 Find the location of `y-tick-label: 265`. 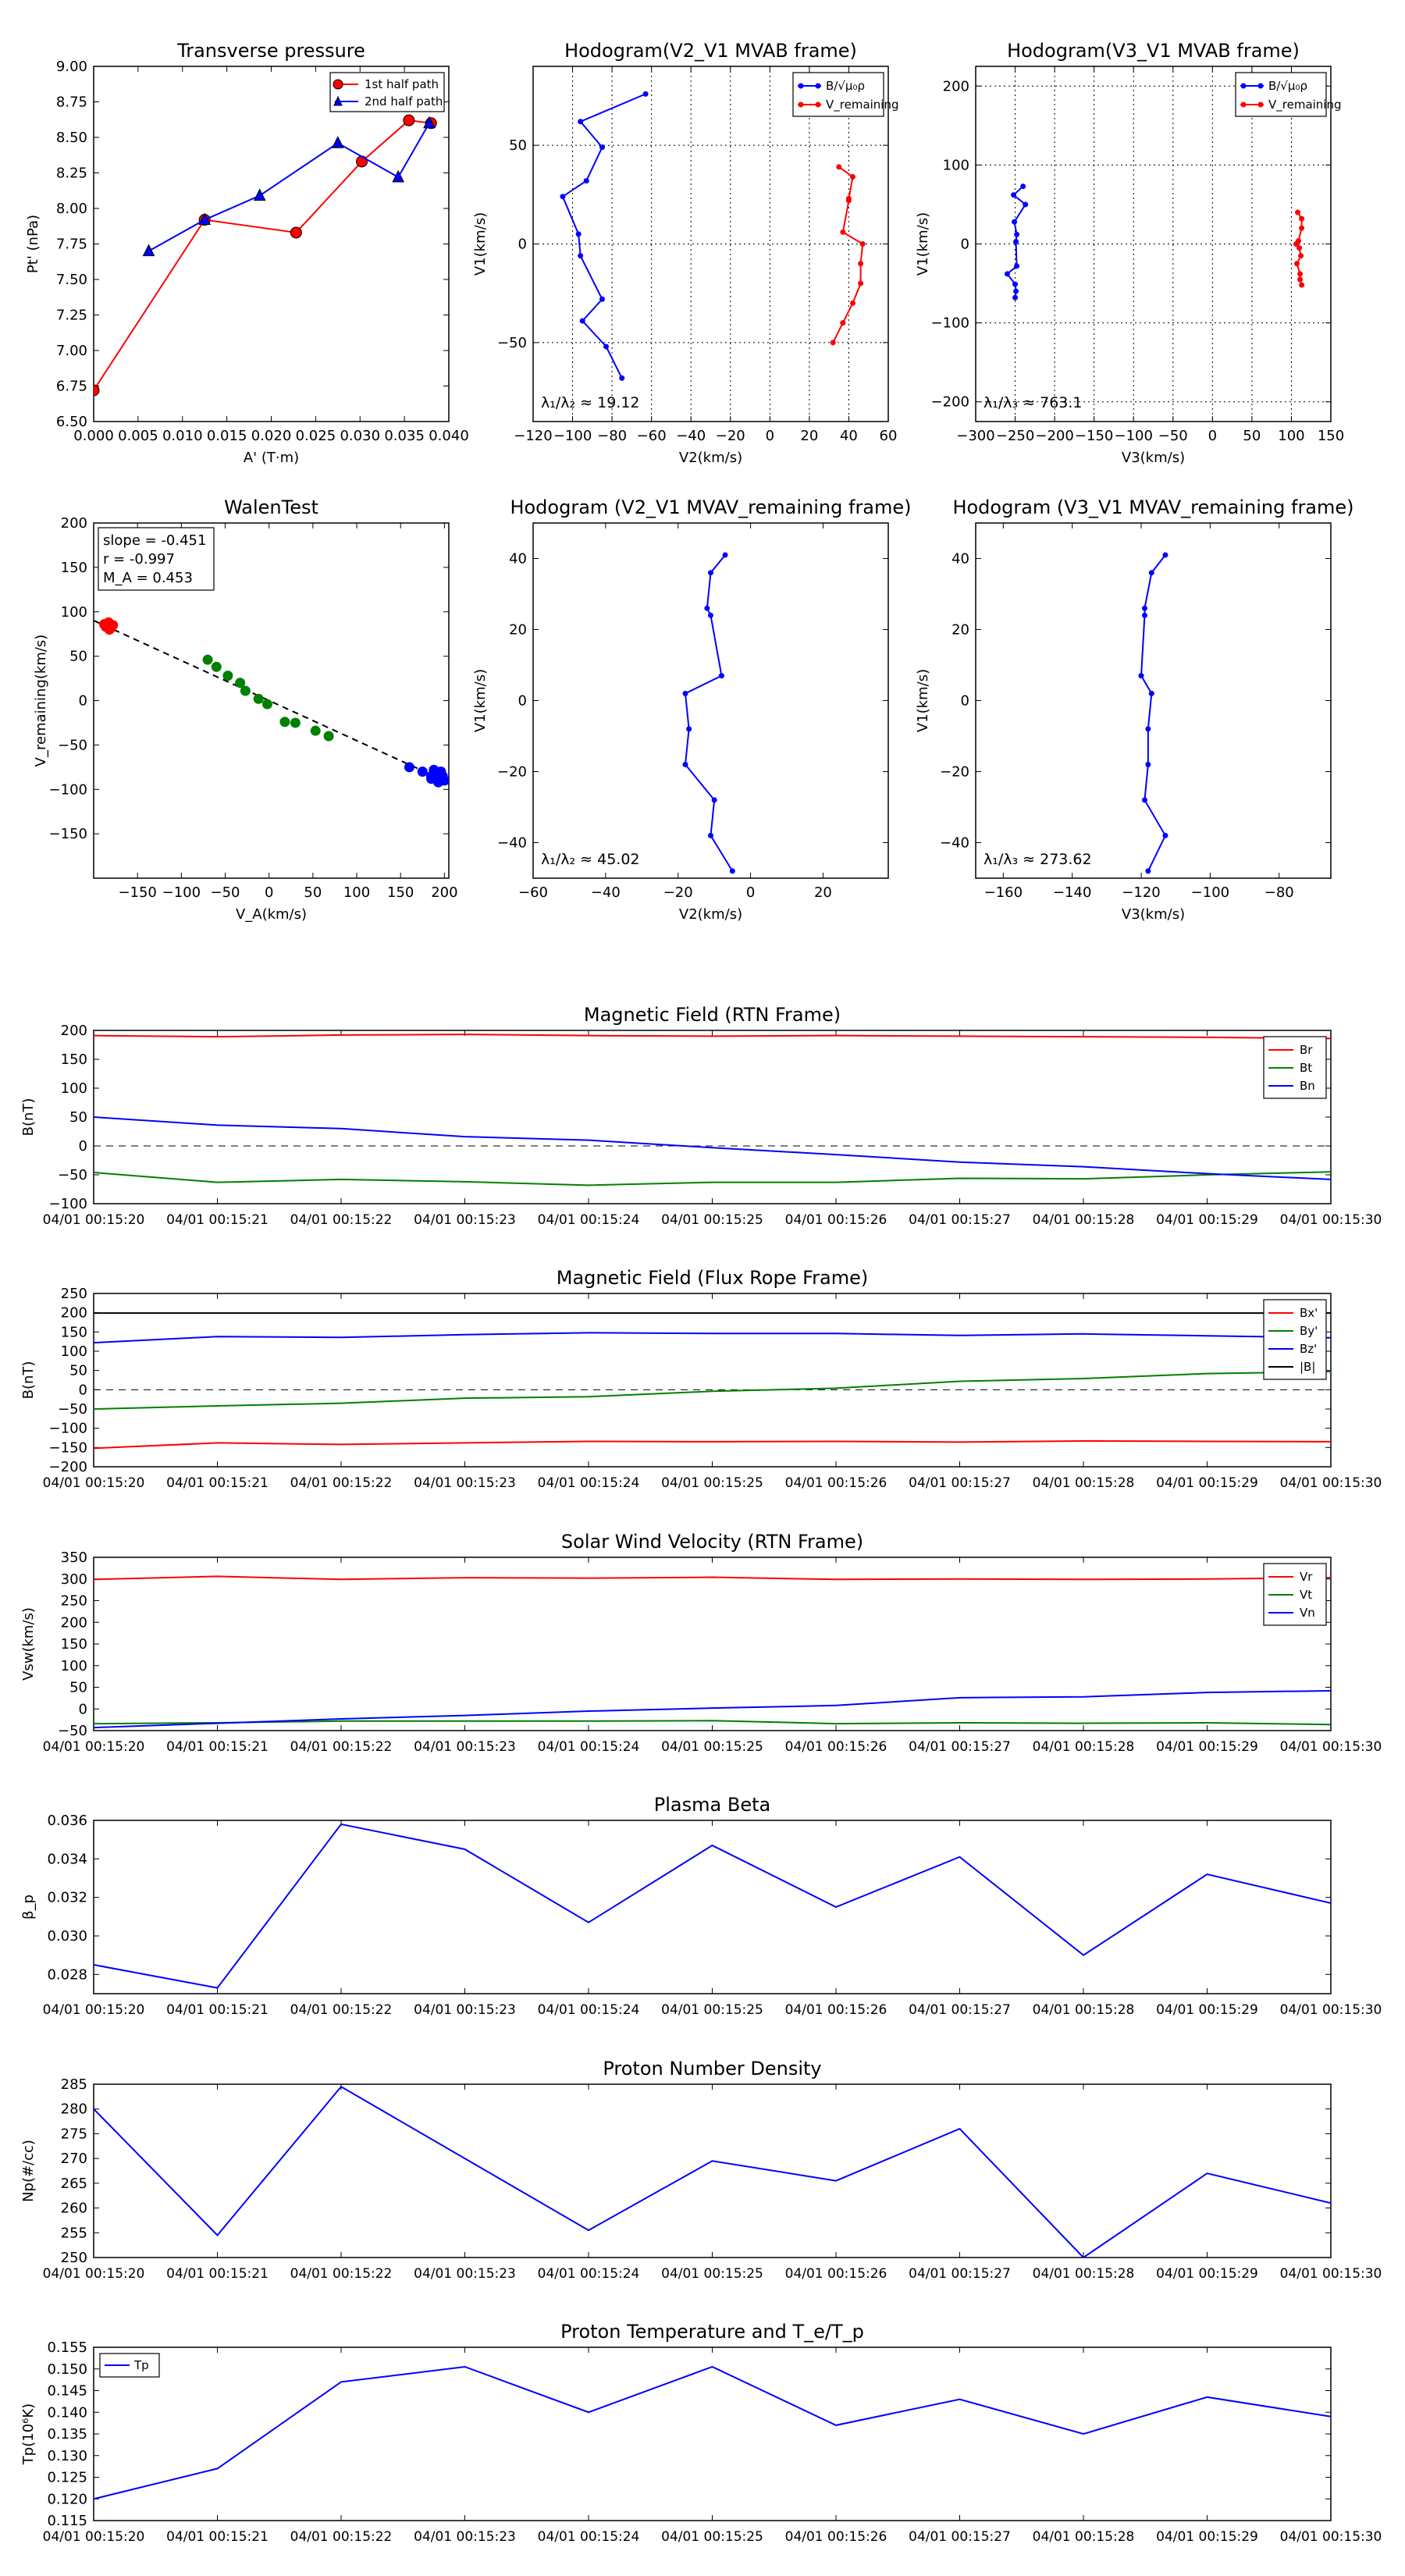

y-tick-label: 265 is located at coordinates (74, 2184).